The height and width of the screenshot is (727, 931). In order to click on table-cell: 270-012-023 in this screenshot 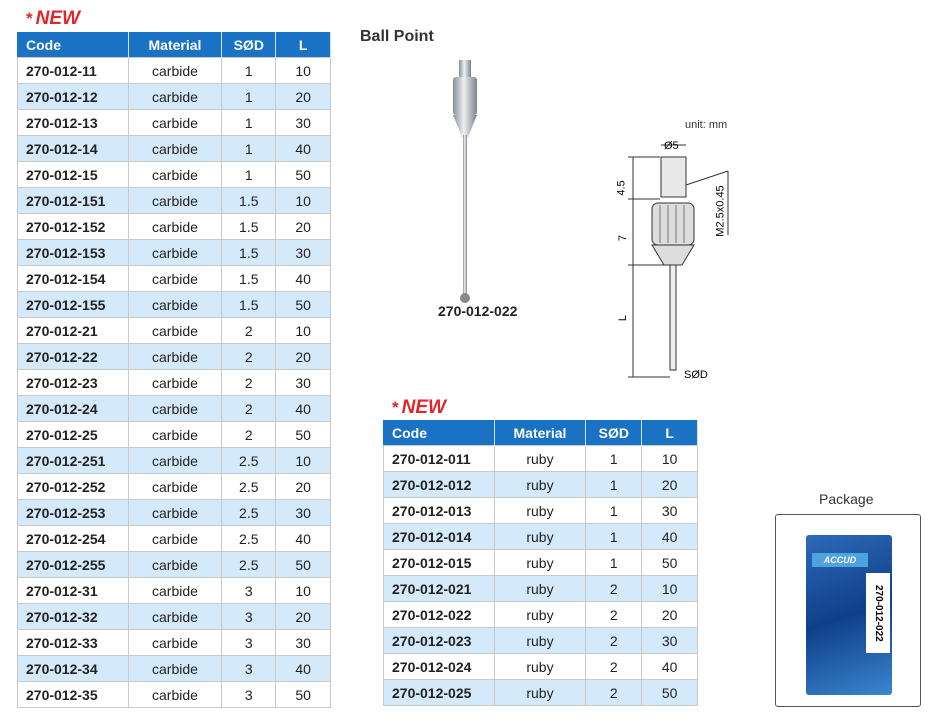, I will do `click(439, 640)`.